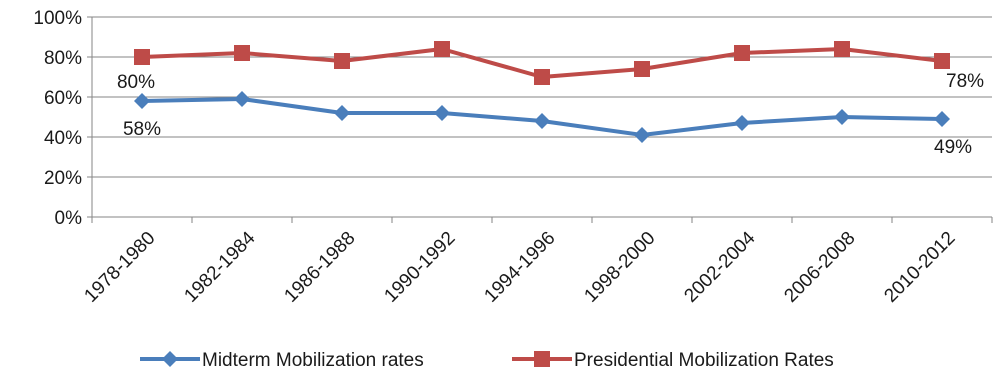  I want to click on legend-item-midterm: Midterm Mobilization rates, so click(282, 360).